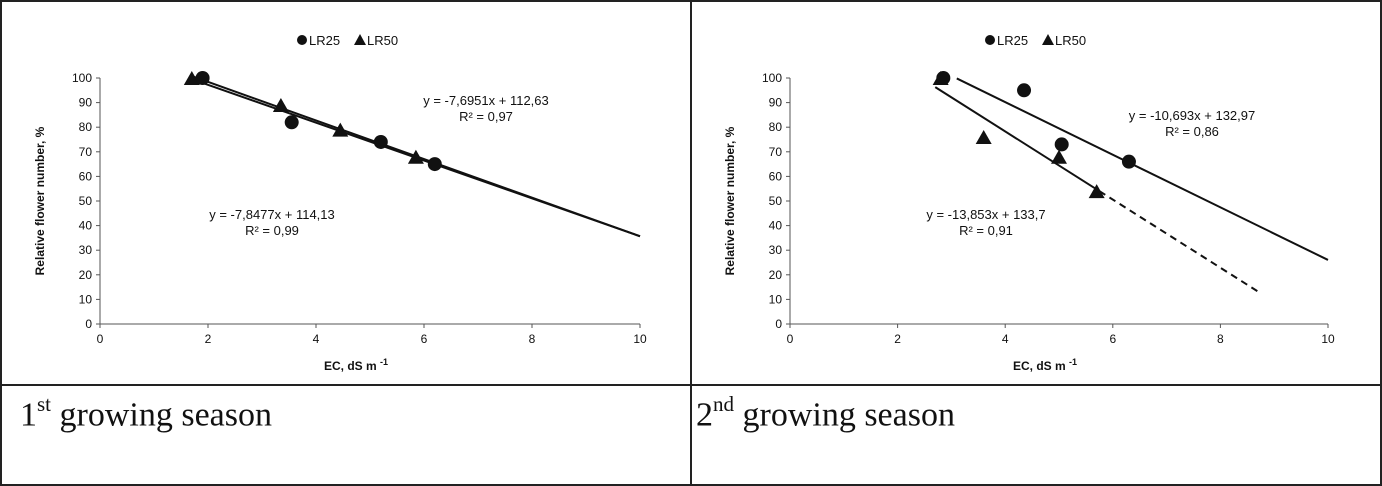 The image size is (1382, 486). I want to click on caption-ordinal-suffix: st, so click(44, 404).